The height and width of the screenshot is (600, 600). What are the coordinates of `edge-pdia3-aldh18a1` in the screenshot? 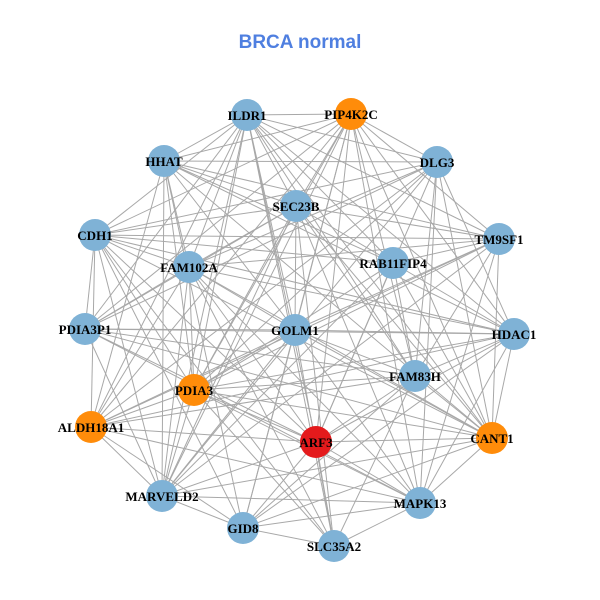 It's located at (142, 408).